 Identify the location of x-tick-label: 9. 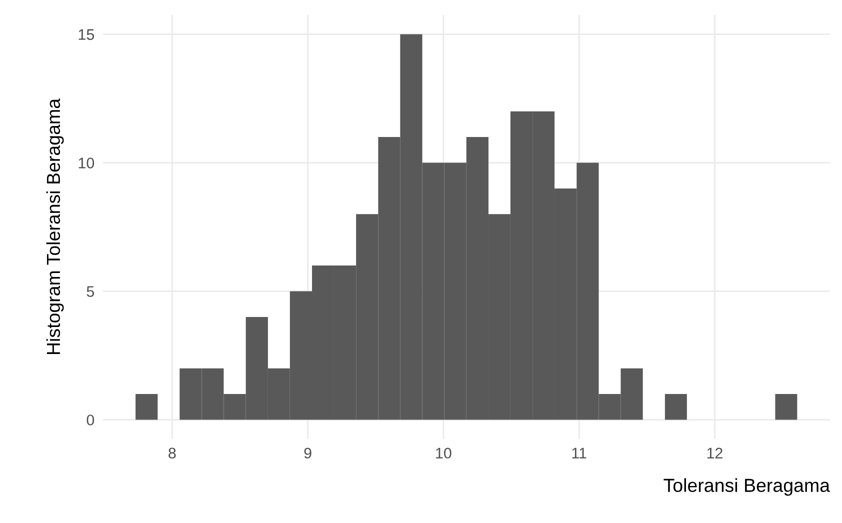
(308, 453).